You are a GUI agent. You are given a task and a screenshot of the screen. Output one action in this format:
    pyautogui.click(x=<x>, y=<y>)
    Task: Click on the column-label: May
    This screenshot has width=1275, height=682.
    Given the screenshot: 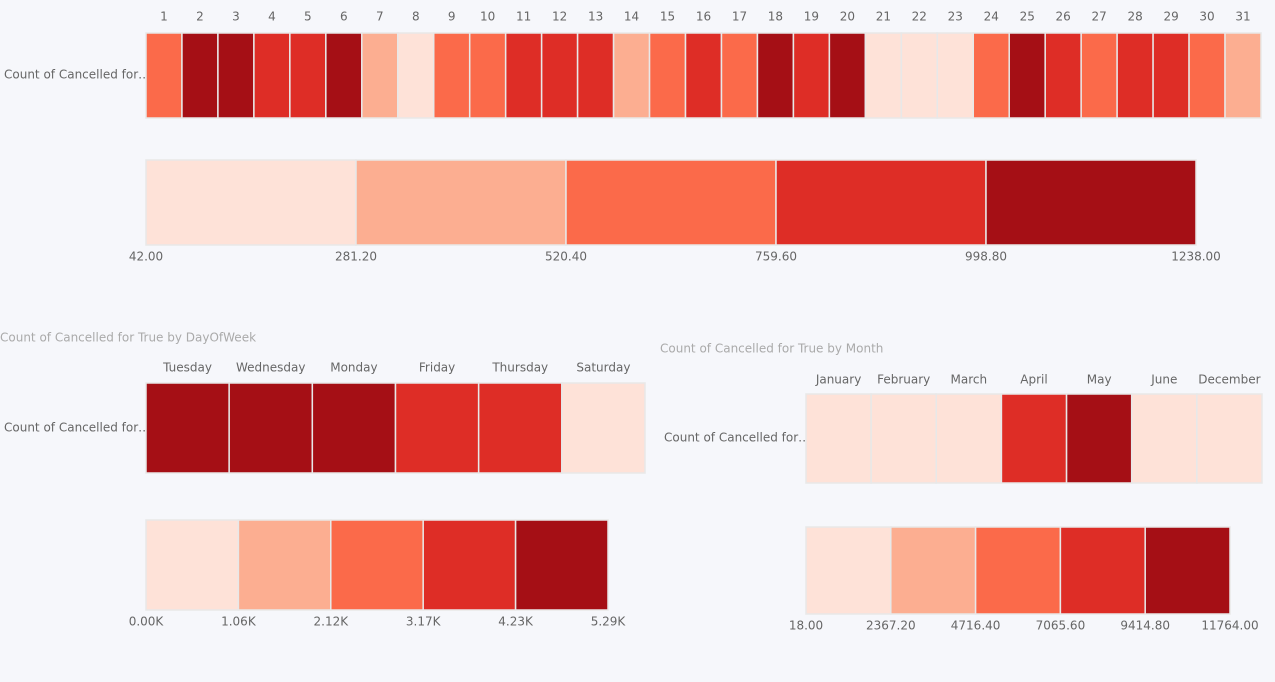 What is the action you would take?
    pyautogui.click(x=1099, y=380)
    